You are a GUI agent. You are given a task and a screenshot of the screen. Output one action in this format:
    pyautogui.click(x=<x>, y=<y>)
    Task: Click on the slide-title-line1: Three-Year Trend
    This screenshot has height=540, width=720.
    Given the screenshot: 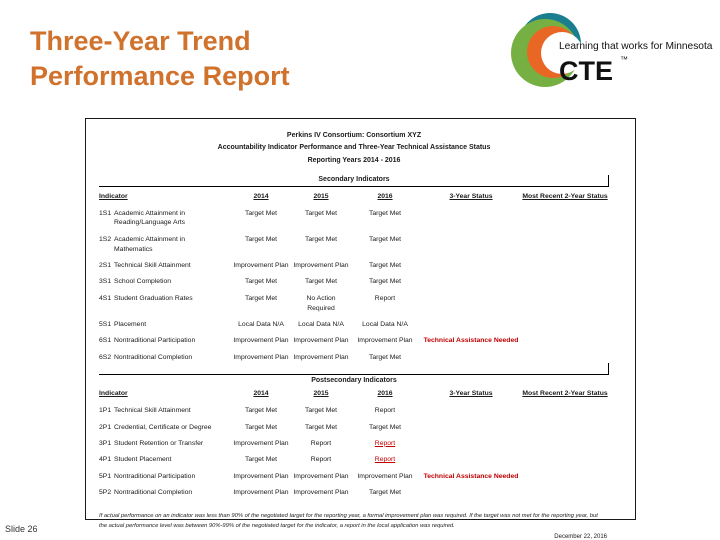 What is the action you would take?
    pyautogui.click(x=140, y=41)
    